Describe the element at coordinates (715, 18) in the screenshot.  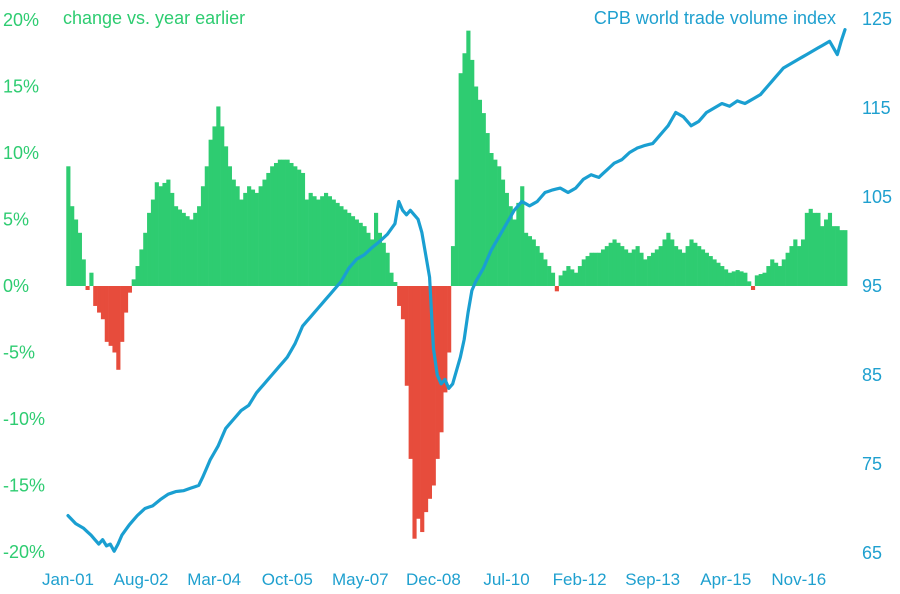
I see `right-axis-title: CPB world trade volume index` at that location.